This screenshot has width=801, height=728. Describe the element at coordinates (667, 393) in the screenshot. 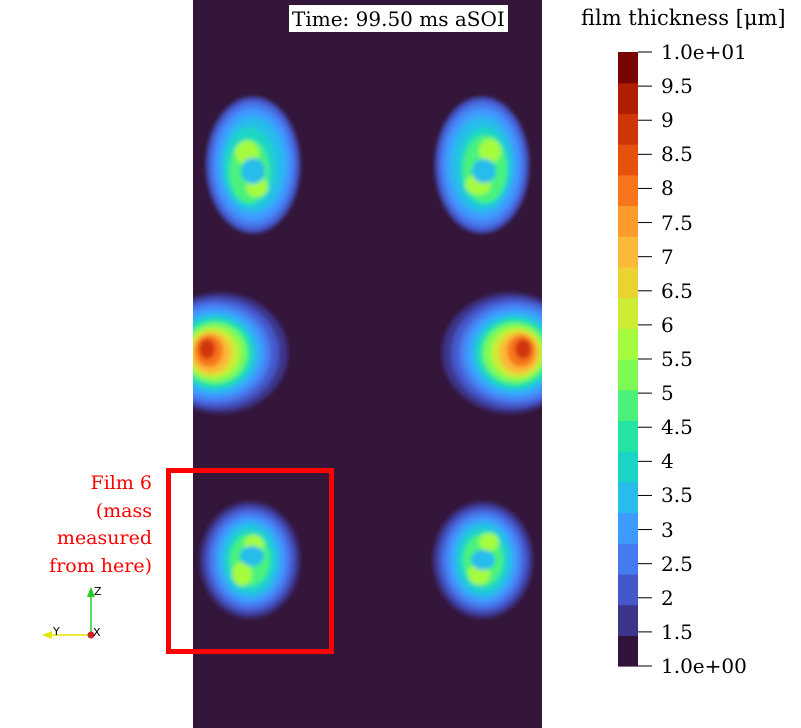

I see `colorbar-tick-label: 5` at that location.